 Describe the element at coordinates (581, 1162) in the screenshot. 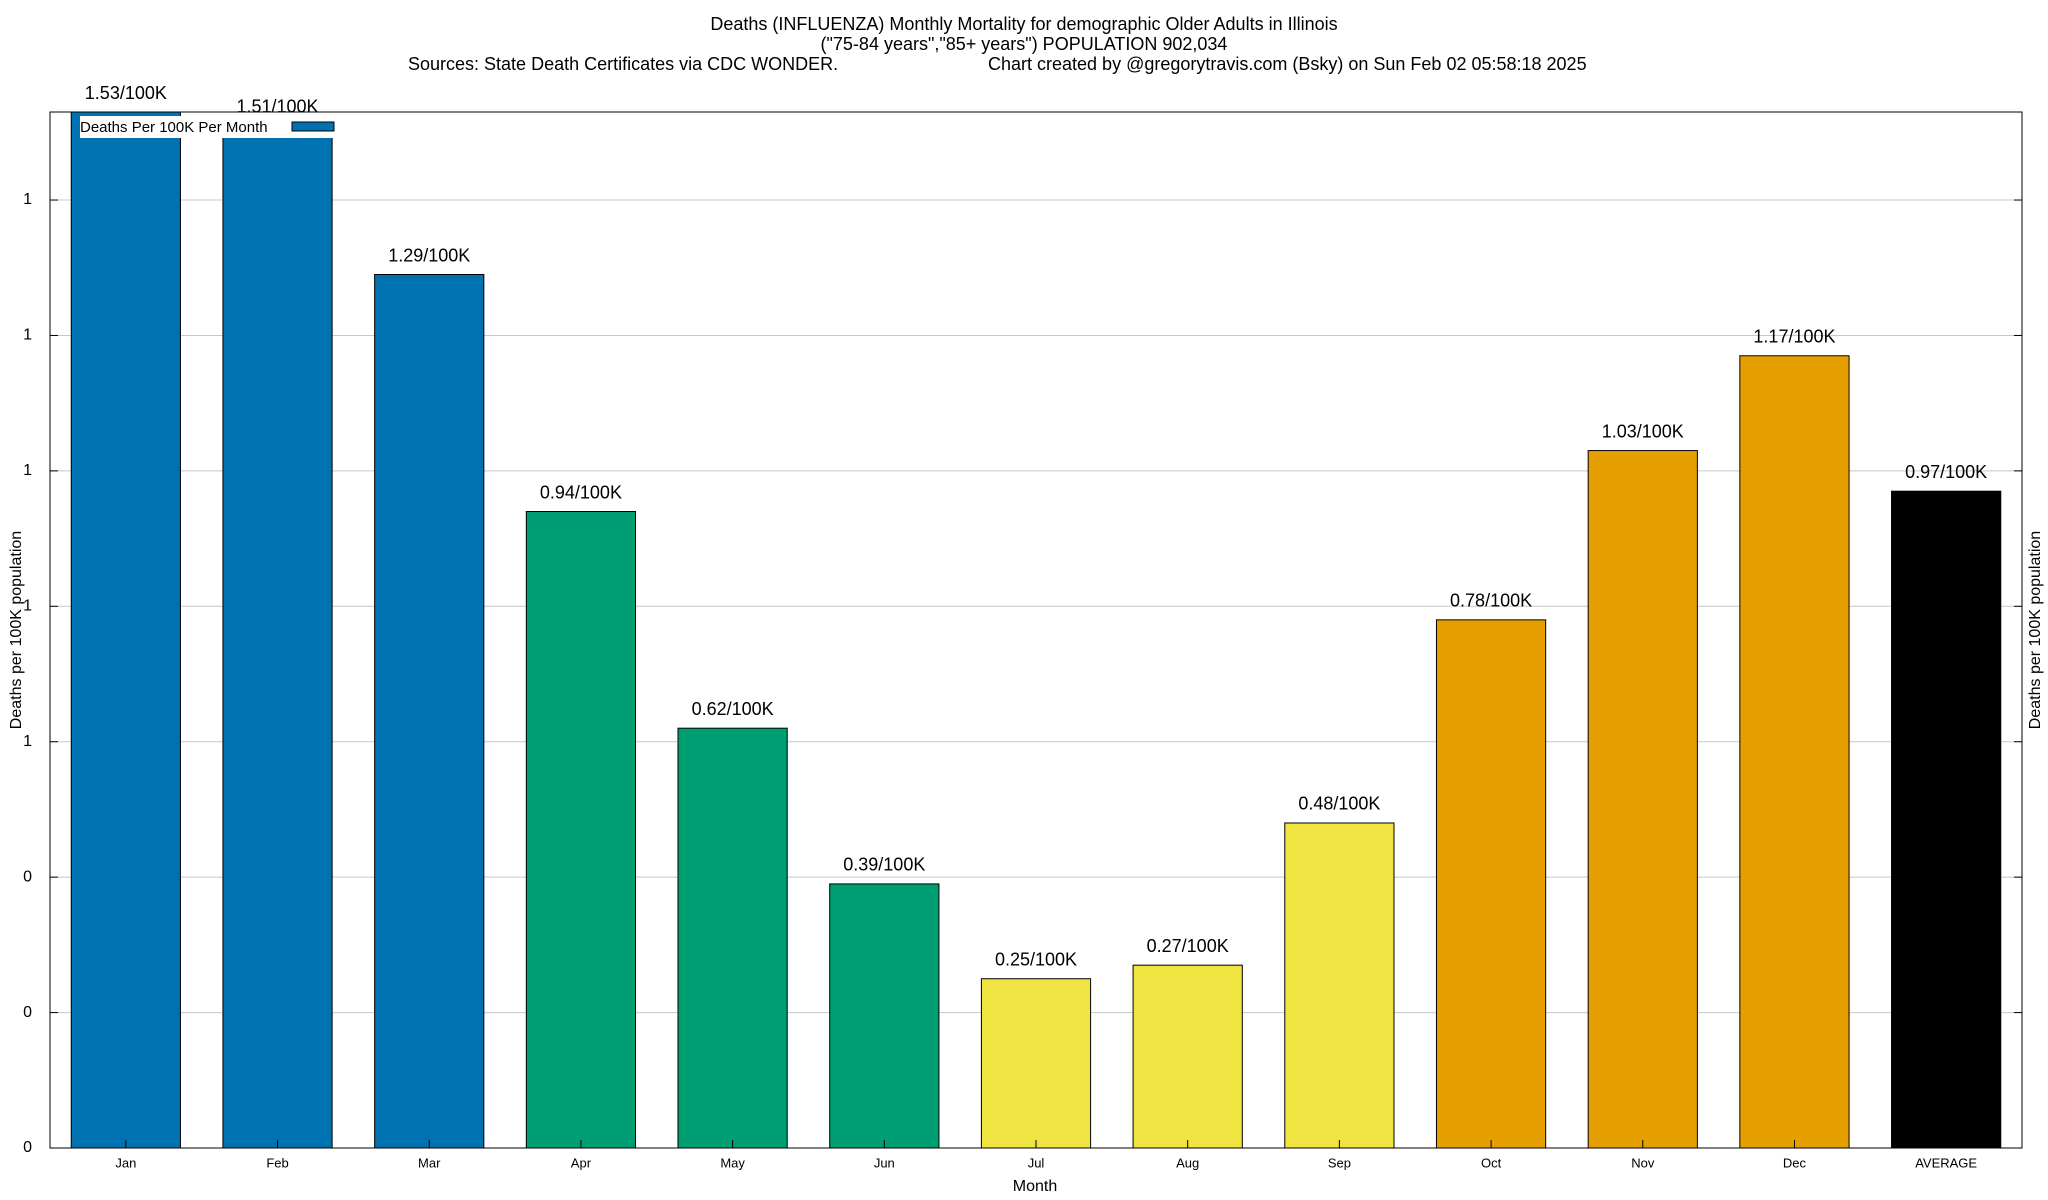

I see `x-tick-label: Apr` at that location.